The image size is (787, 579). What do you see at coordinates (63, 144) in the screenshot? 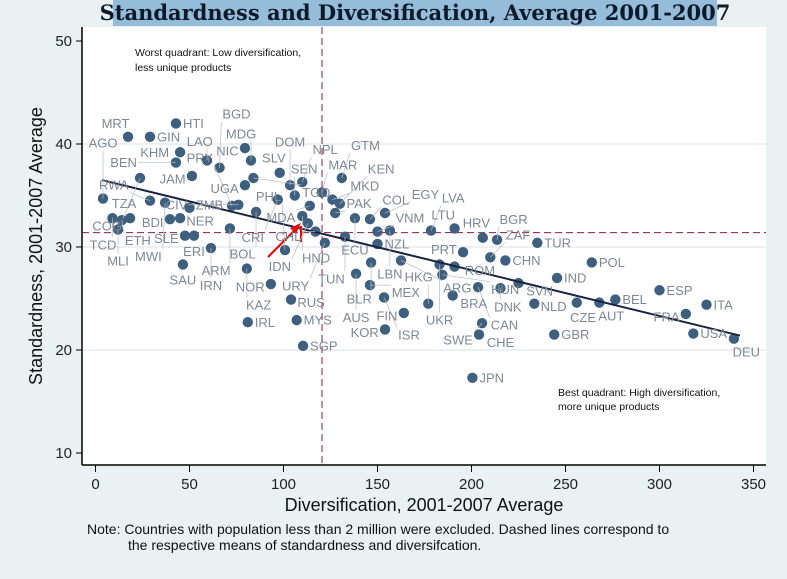
I see `y-tick-label: 40` at bounding box center [63, 144].